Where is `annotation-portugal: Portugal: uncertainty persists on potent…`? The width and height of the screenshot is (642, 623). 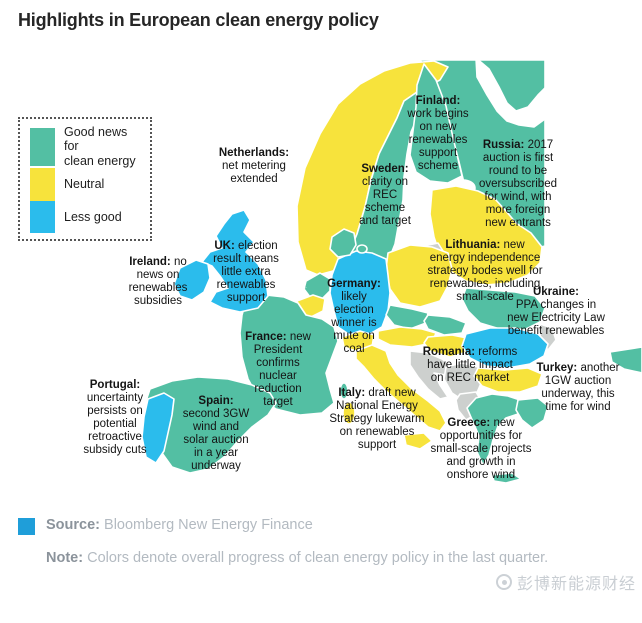
annotation-portugal: Portugal: uncertainty persists on potent… is located at coordinates (115, 418).